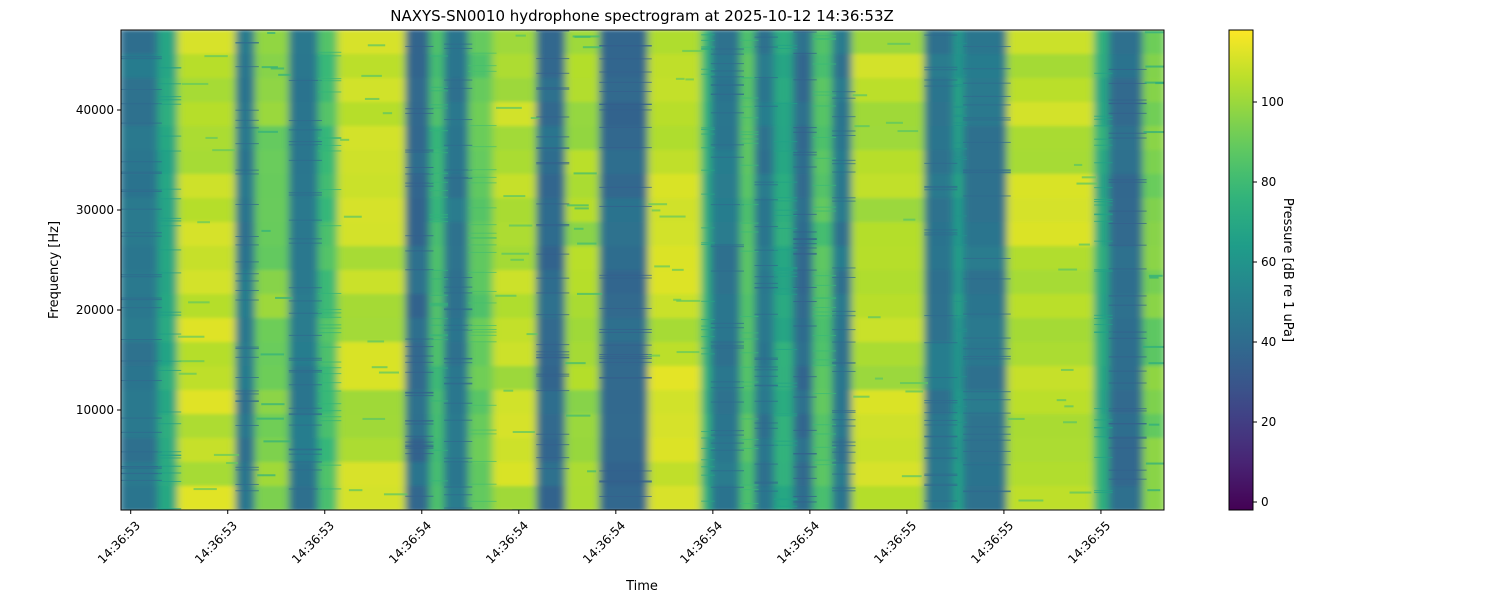  I want to click on colorbar-label: Pressure [dB re 1 uPa], so click(1287, 270).